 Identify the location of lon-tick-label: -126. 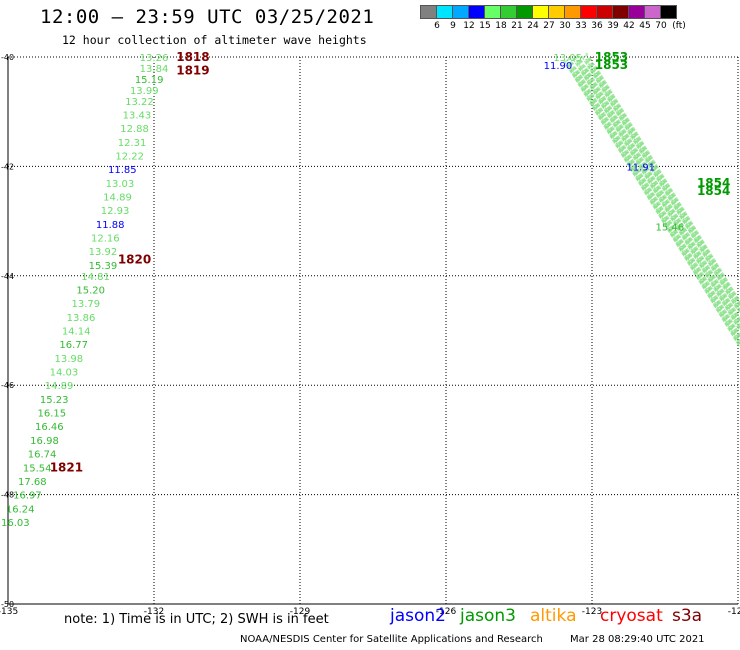
(446, 612).